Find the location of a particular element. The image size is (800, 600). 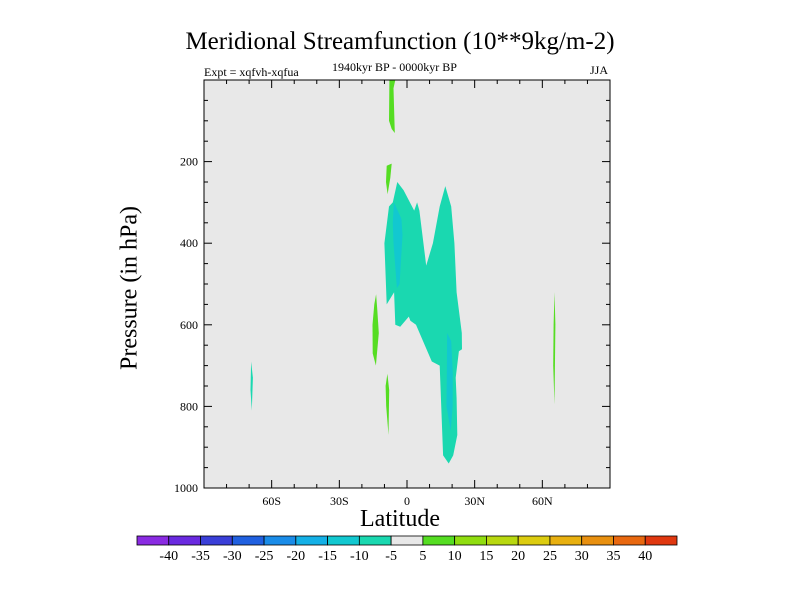

subtitle-period: 1940kyr BP - 0000kyr BP is located at coordinates (394, 67).